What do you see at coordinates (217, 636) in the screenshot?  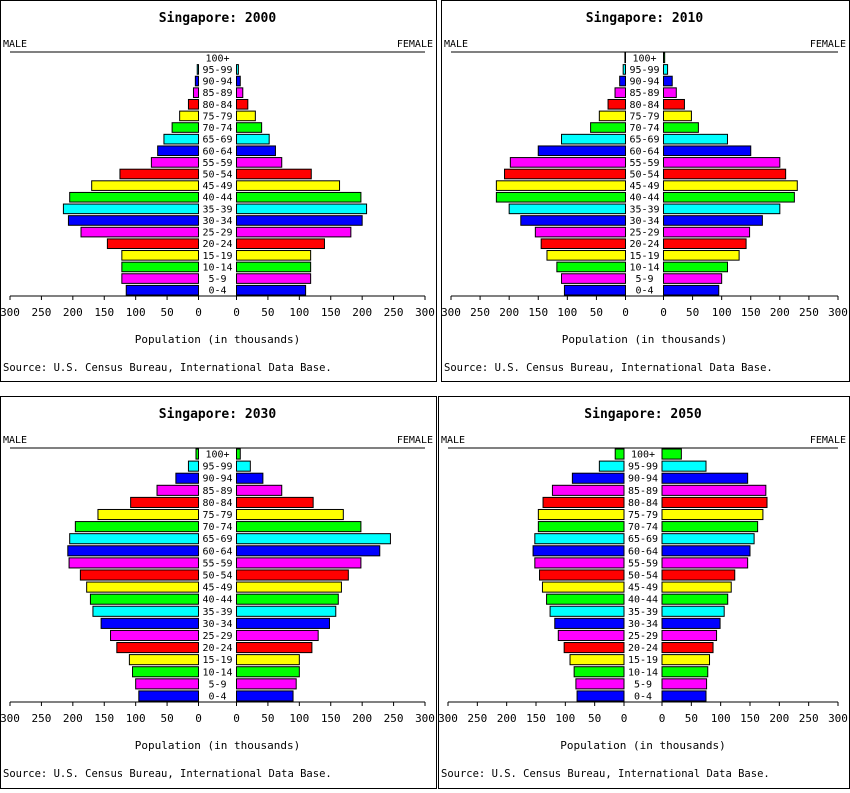 I see `age-label-25-29: 25-29` at bounding box center [217, 636].